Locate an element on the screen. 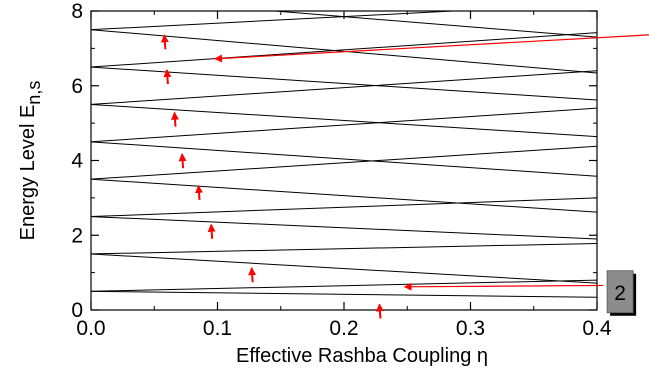  y-tick-label: 2 is located at coordinates (77, 235).